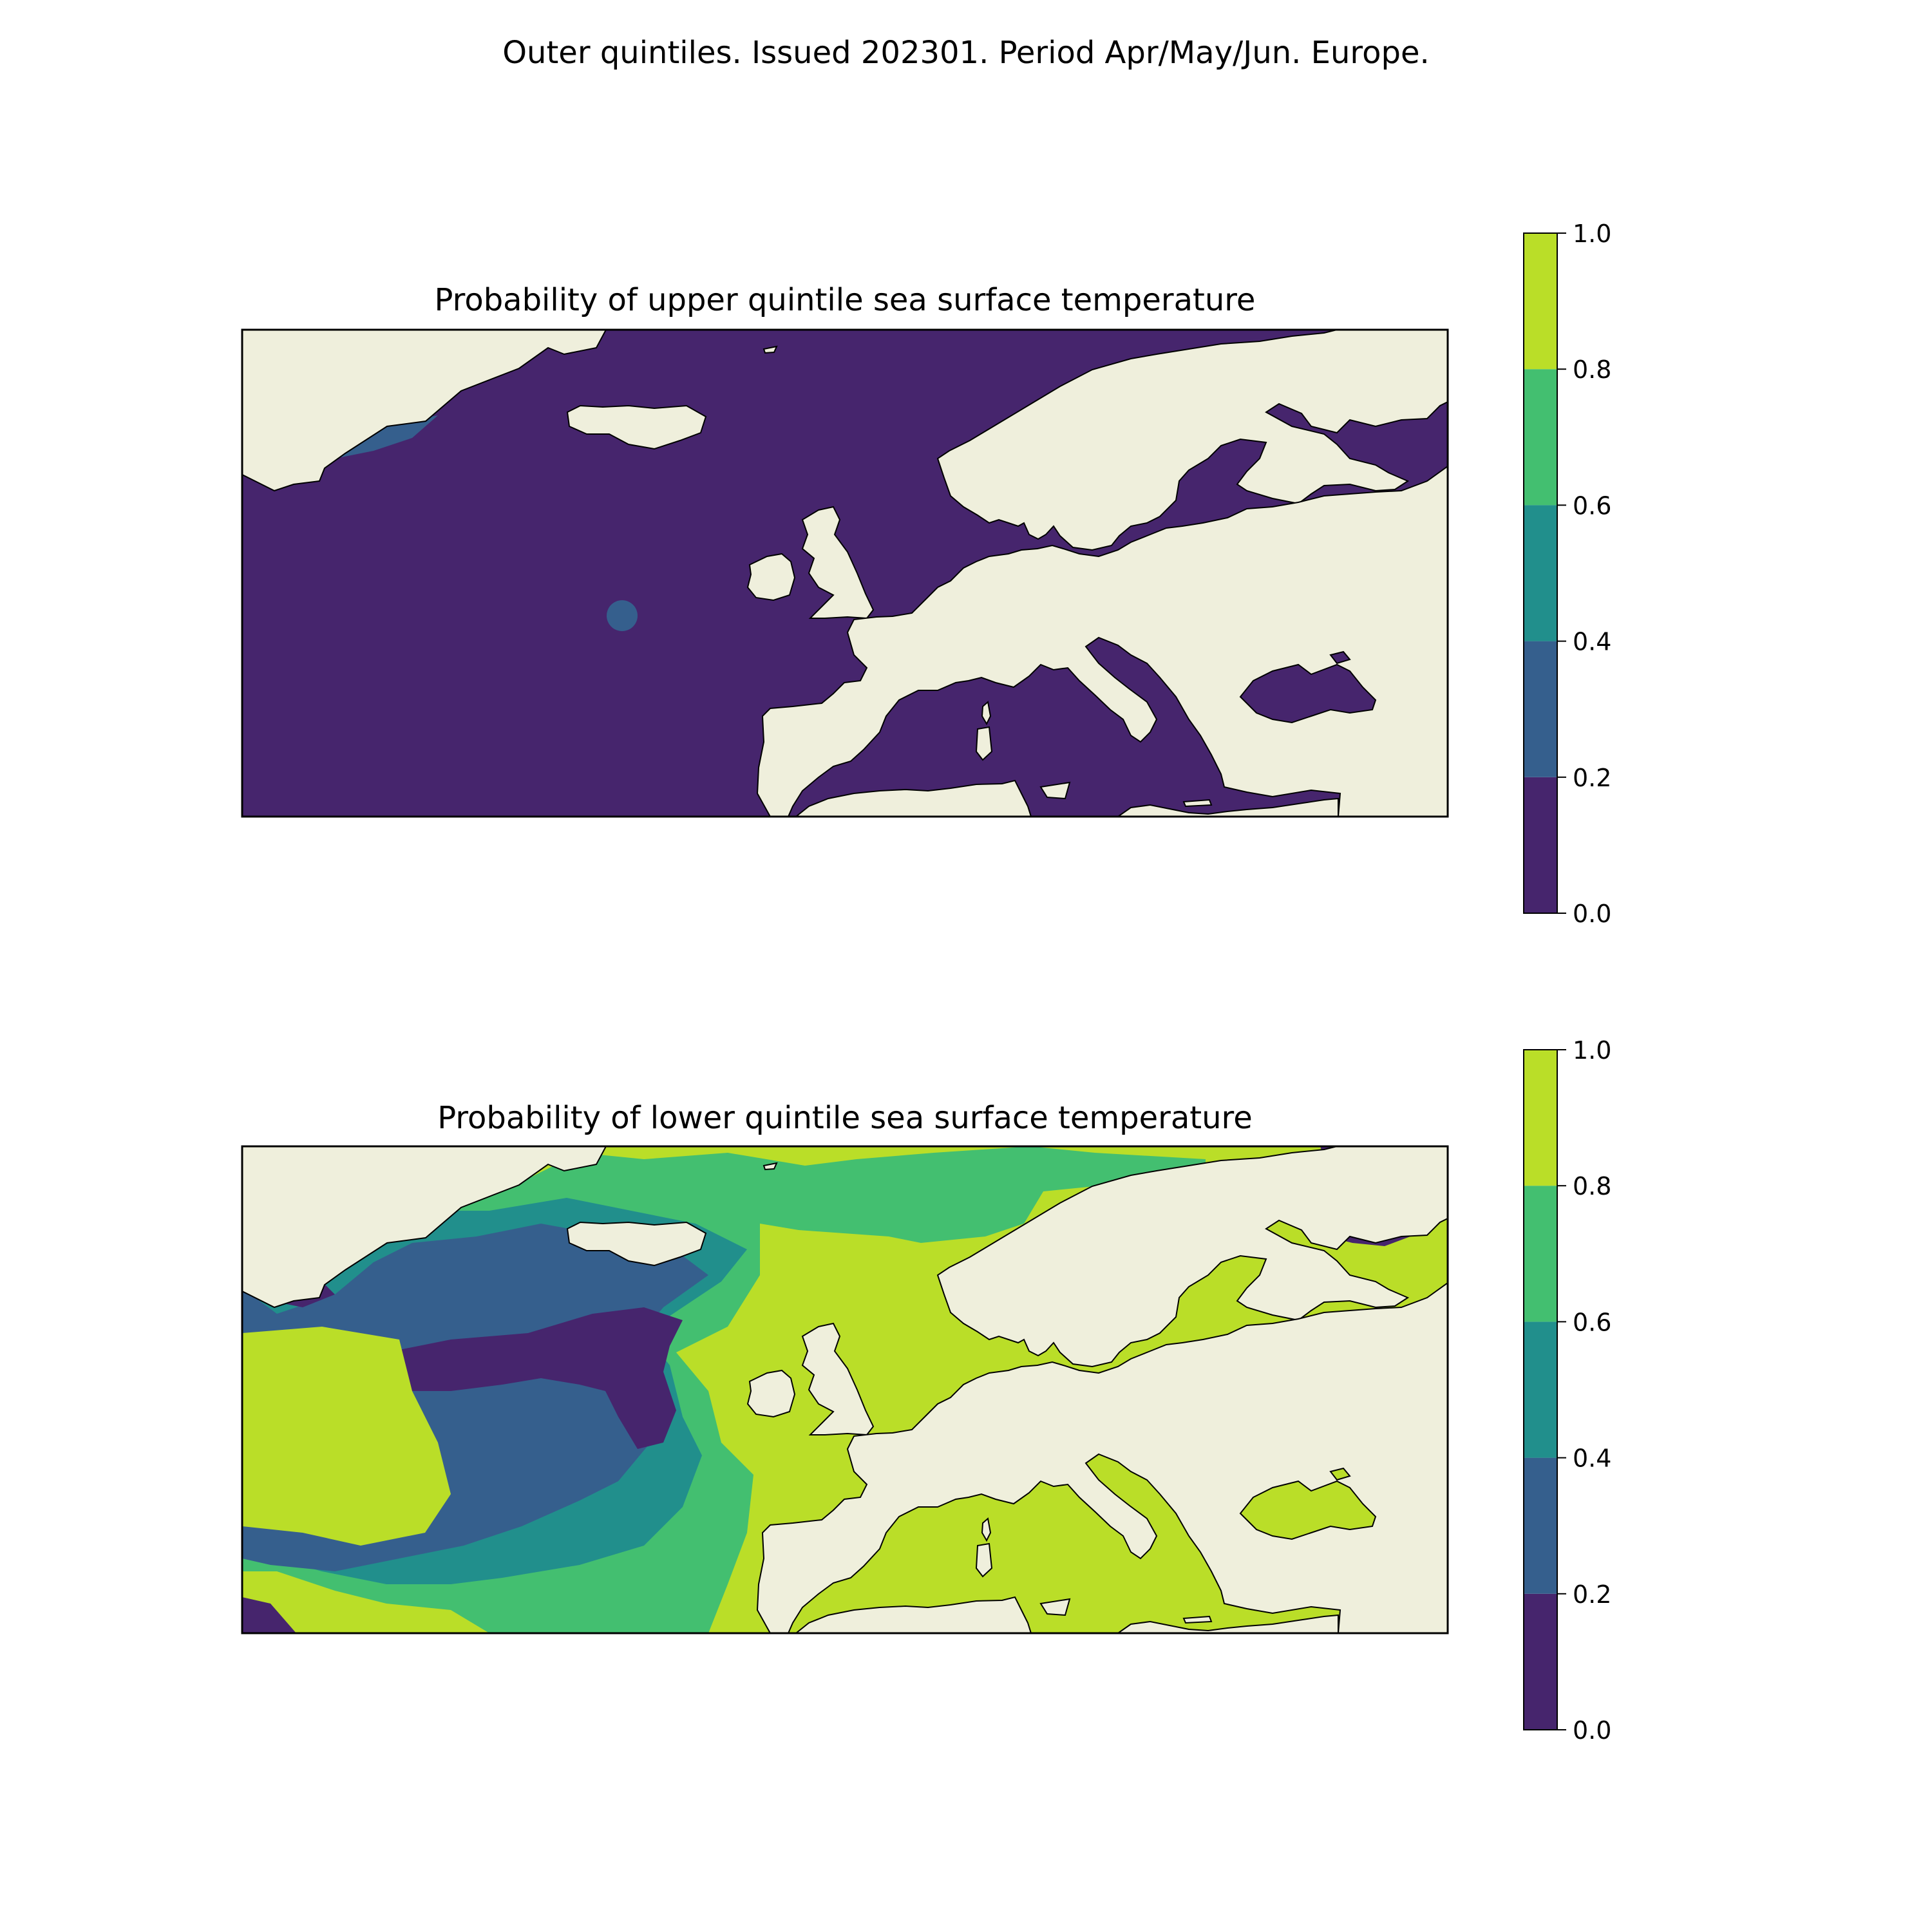 This screenshot has width=1932, height=1932. Describe the element at coordinates (1592, 642) in the screenshot. I see `upper-colorbar-tick-label: 0.4` at that location.